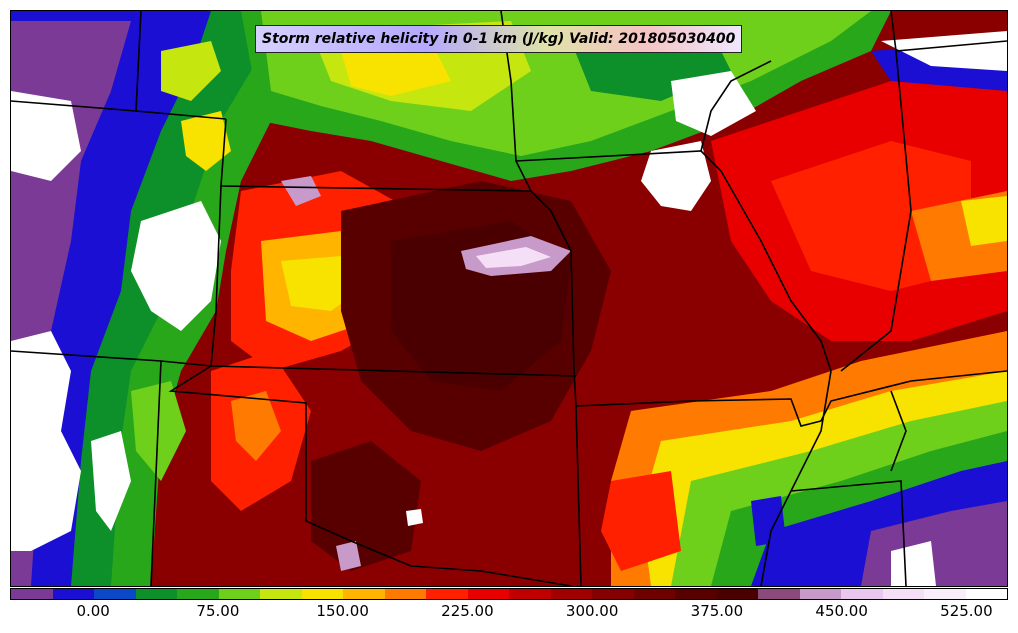  What do you see at coordinates (93, 611) in the screenshot?
I see `colorbar-tick-label: 0.00` at bounding box center [93, 611].